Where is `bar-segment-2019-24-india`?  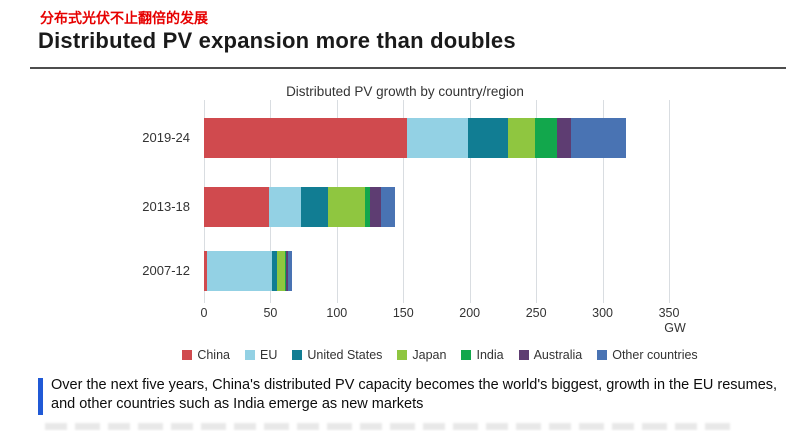 bar-segment-2019-24-india is located at coordinates (546, 138).